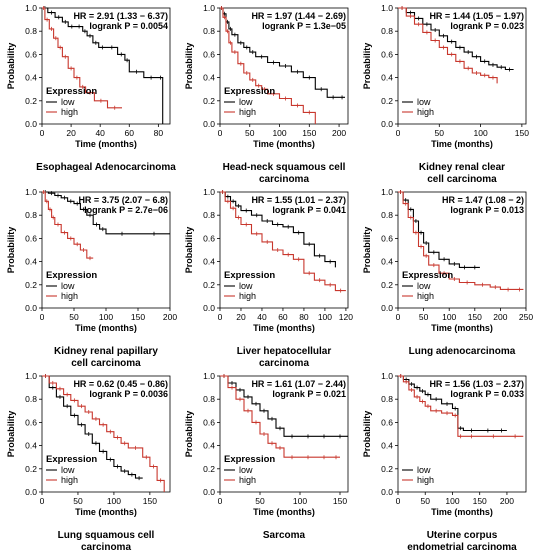 This screenshot has height=550, width=537. I want to click on logrank-annotation: logrank P = 0.0036, so click(128, 394).